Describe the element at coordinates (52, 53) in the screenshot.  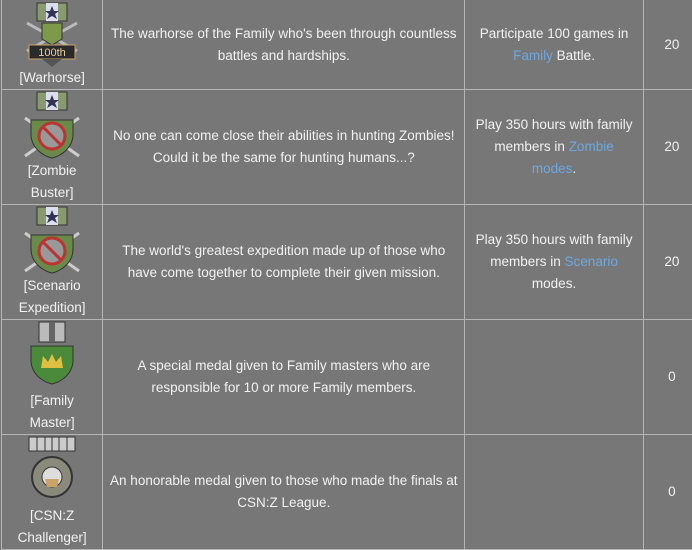
I see `svg-text: 100th` at that location.